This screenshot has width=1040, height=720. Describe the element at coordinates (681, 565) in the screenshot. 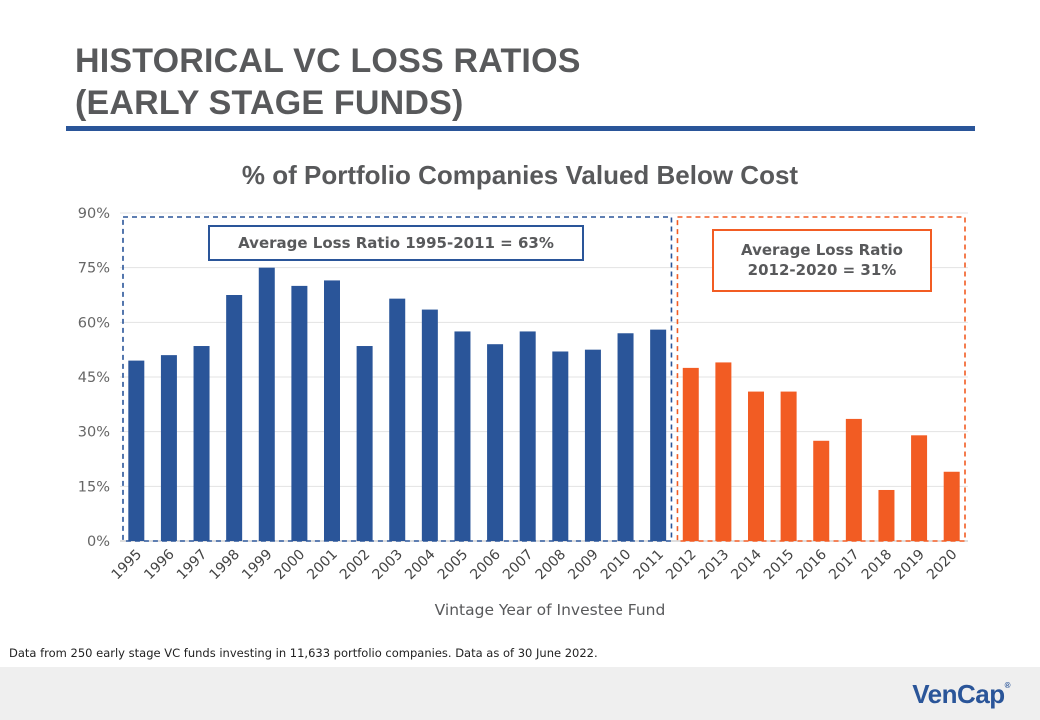

I see `x-tick-label: 2012` at that location.